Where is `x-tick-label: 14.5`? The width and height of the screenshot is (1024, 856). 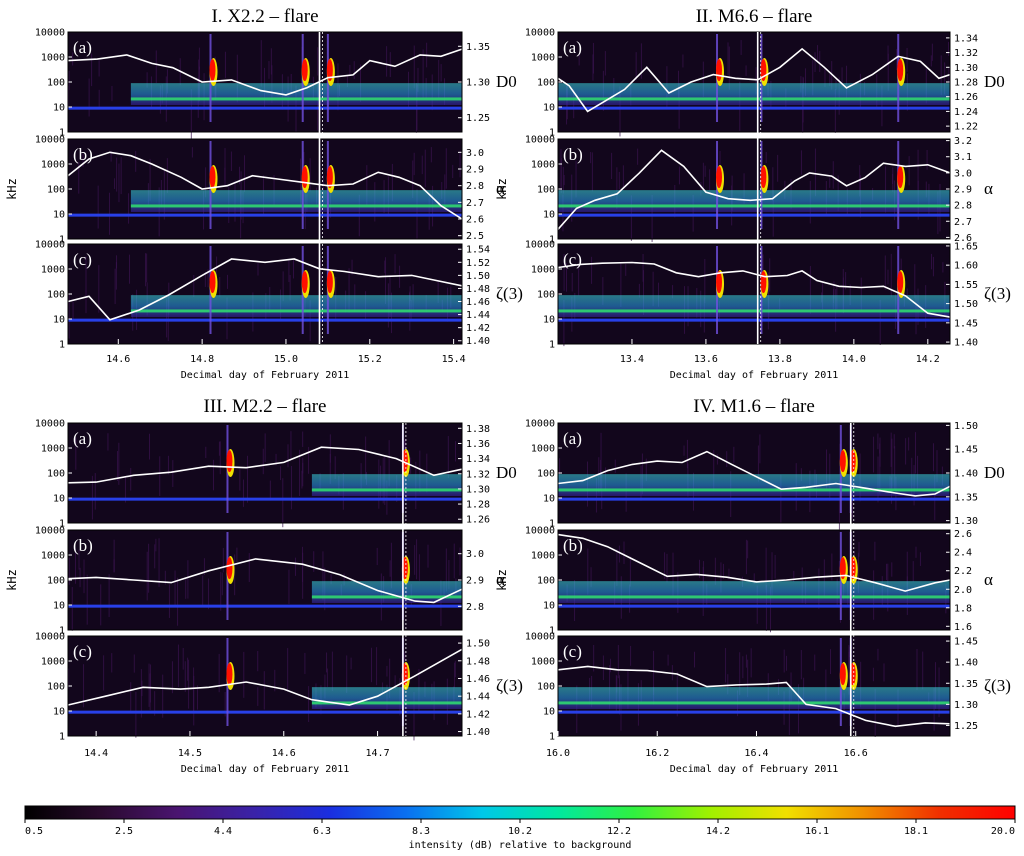 x-tick-label: 14.5 is located at coordinates (190, 753).